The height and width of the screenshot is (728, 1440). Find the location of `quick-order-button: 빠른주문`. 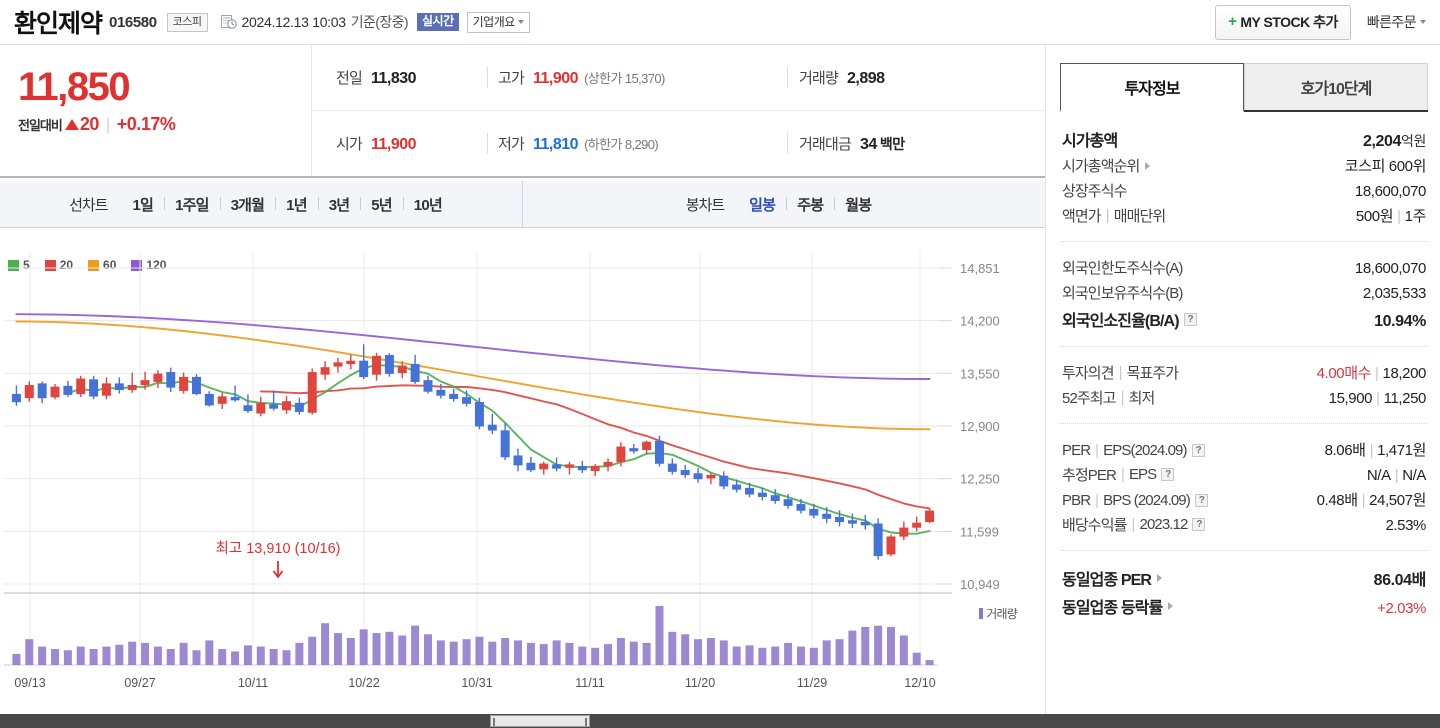

quick-order-button: 빠른주문 is located at coordinates (1396, 22).